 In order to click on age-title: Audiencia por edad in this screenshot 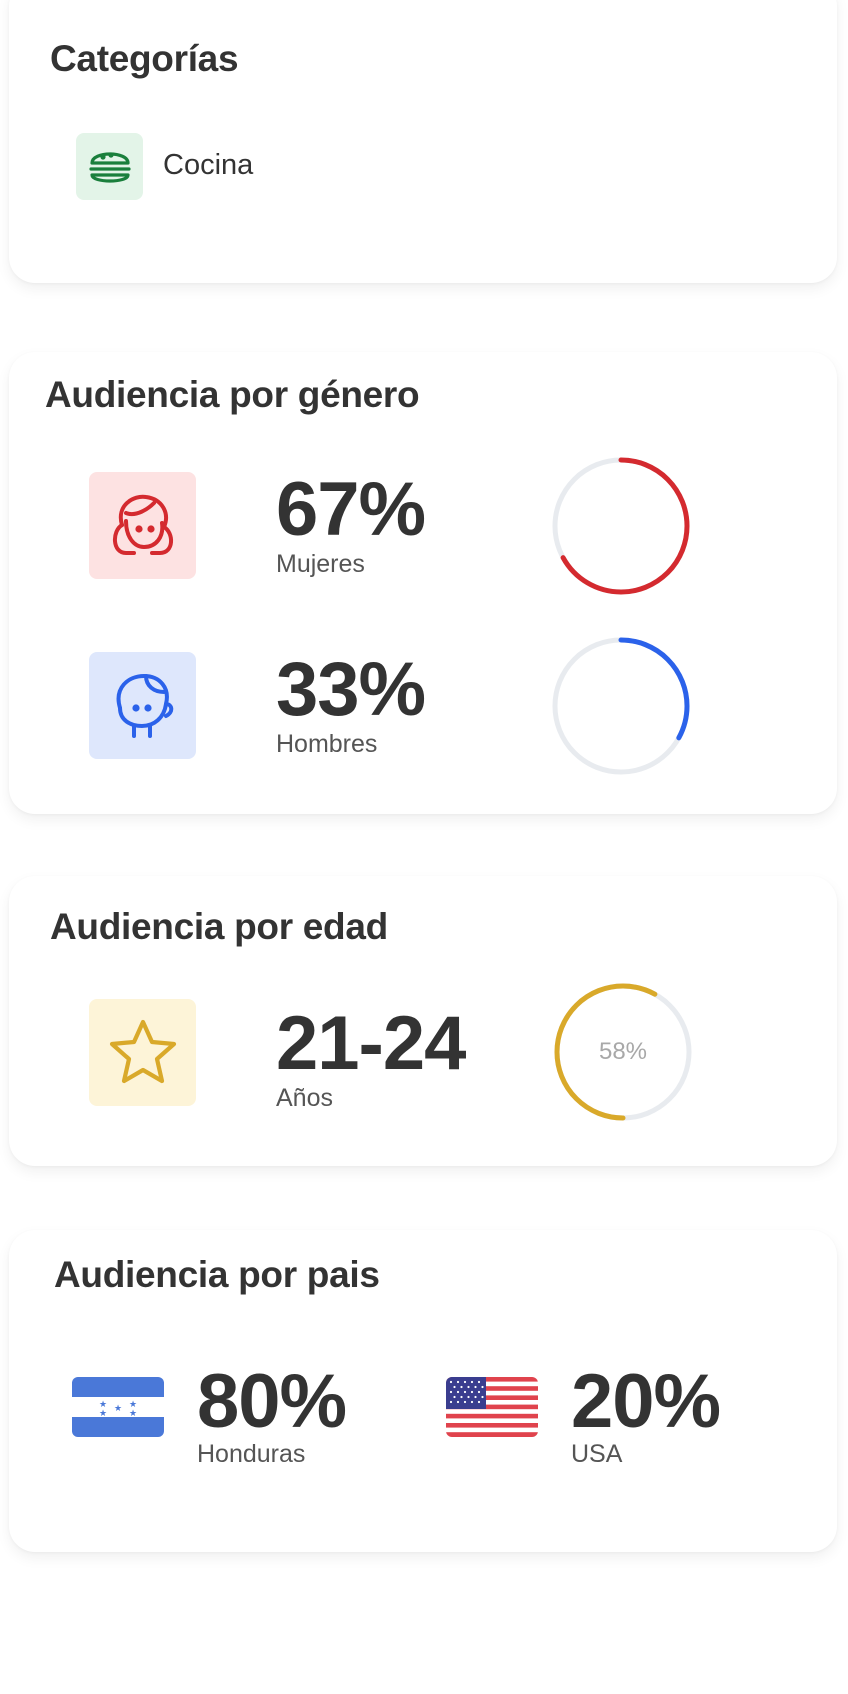, I will do `click(219, 926)`.